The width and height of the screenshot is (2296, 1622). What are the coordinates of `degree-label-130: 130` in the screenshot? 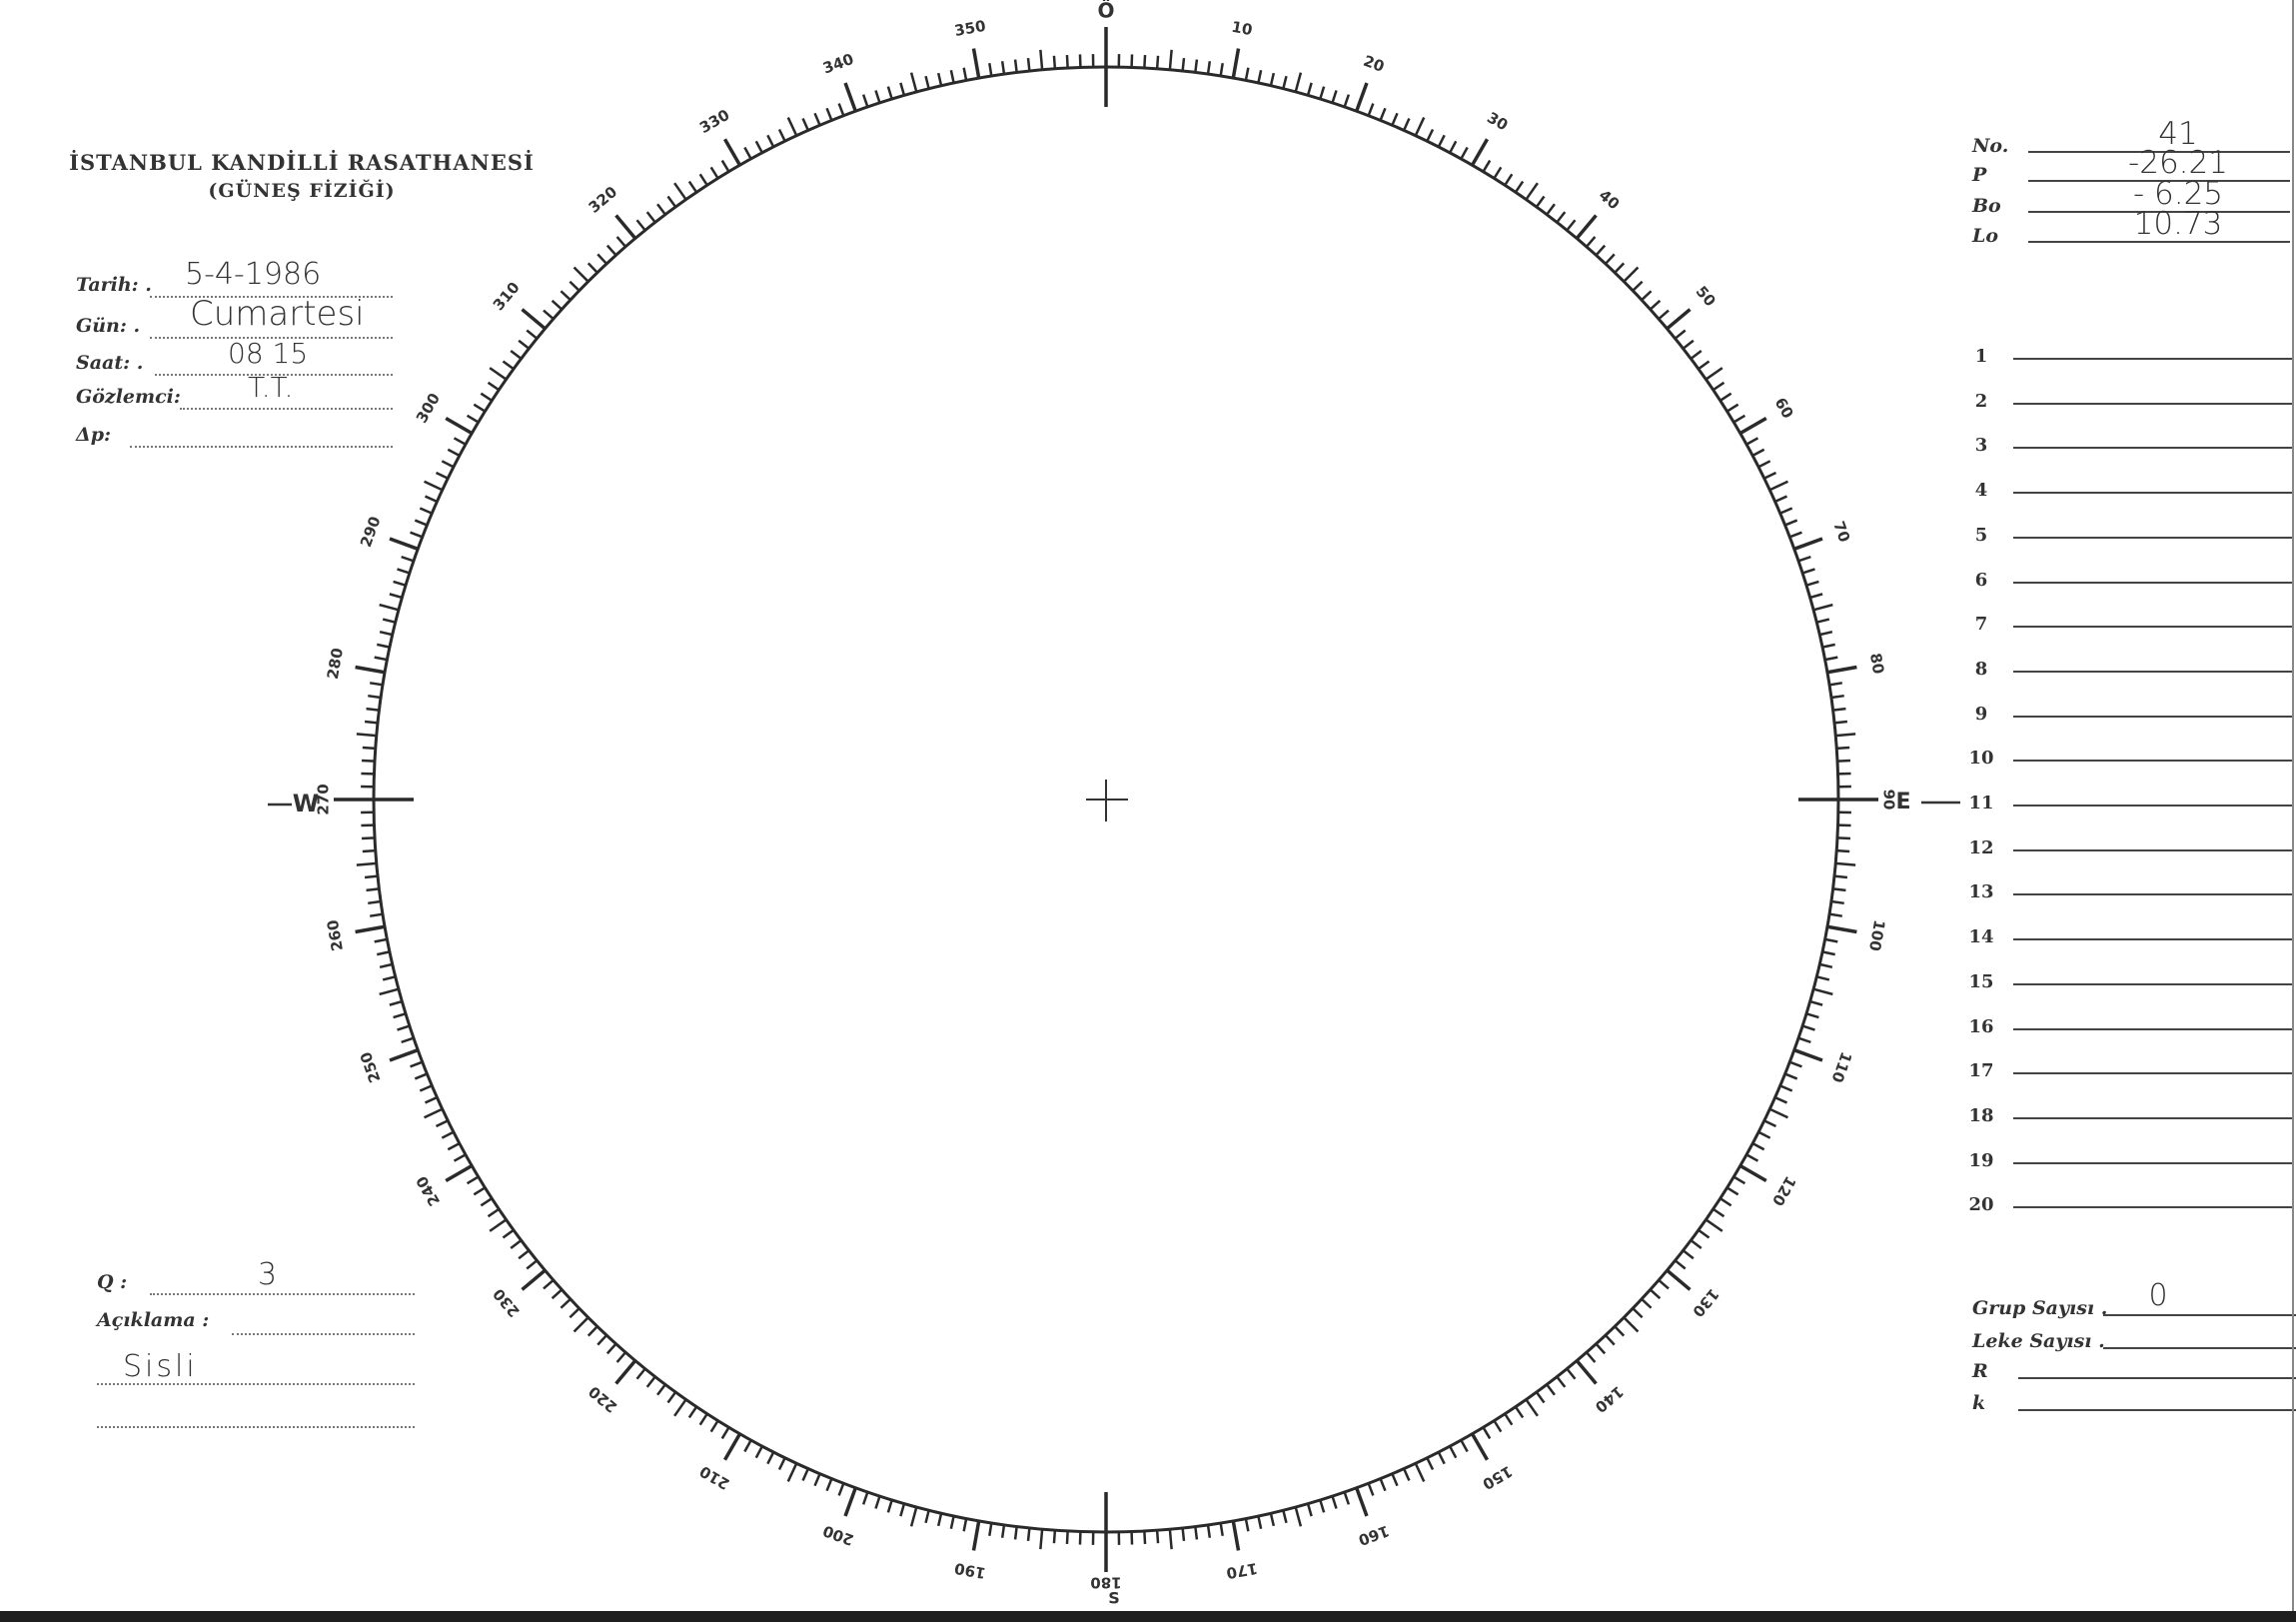 It's located at (1705, 1303).